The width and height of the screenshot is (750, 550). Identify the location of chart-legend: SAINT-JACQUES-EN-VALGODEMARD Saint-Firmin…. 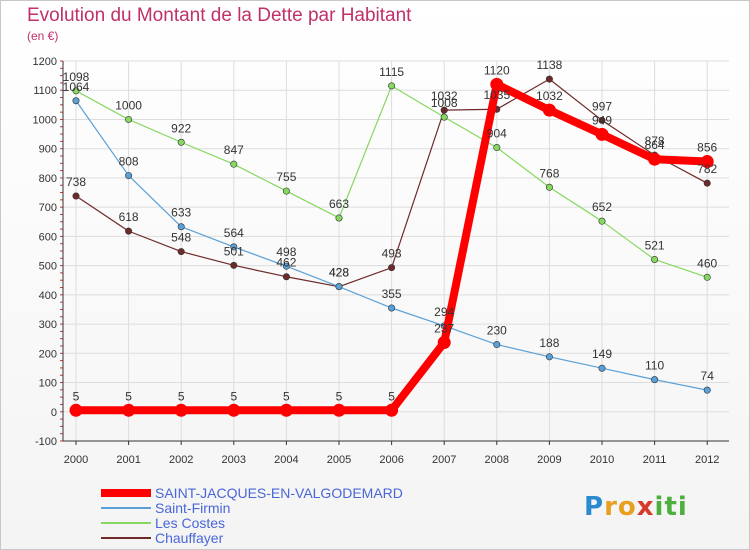
(252, 515).